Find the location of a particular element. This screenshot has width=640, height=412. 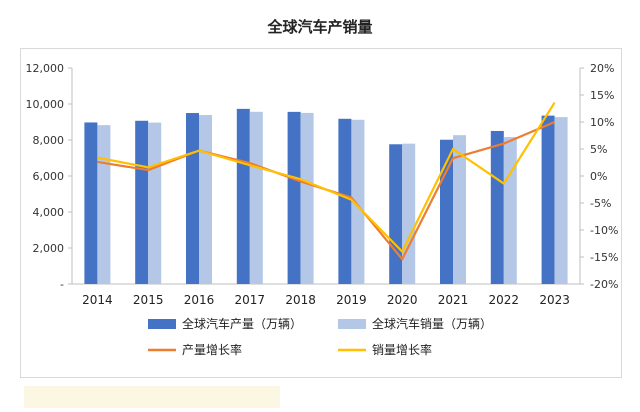

x-tick-label: 2020 is located at coordinates (402, 300).